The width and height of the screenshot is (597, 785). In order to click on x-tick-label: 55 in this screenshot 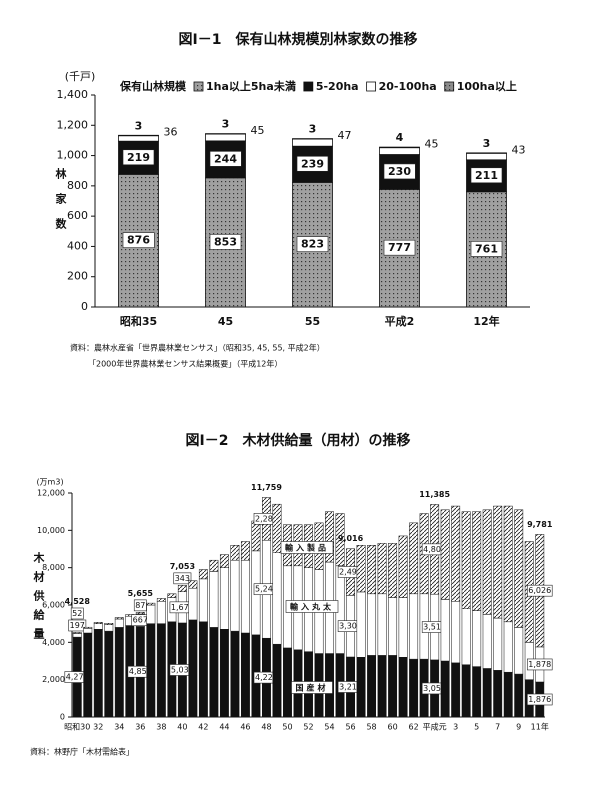, I will do `click(312, 321)`.